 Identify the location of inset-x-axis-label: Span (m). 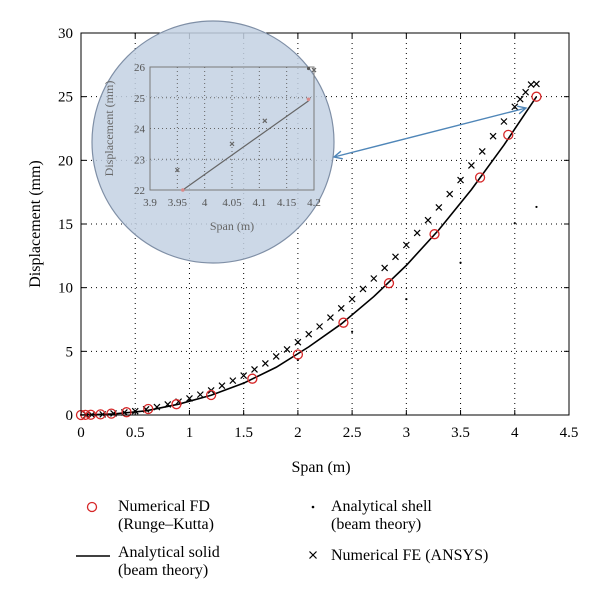
(232, 226).